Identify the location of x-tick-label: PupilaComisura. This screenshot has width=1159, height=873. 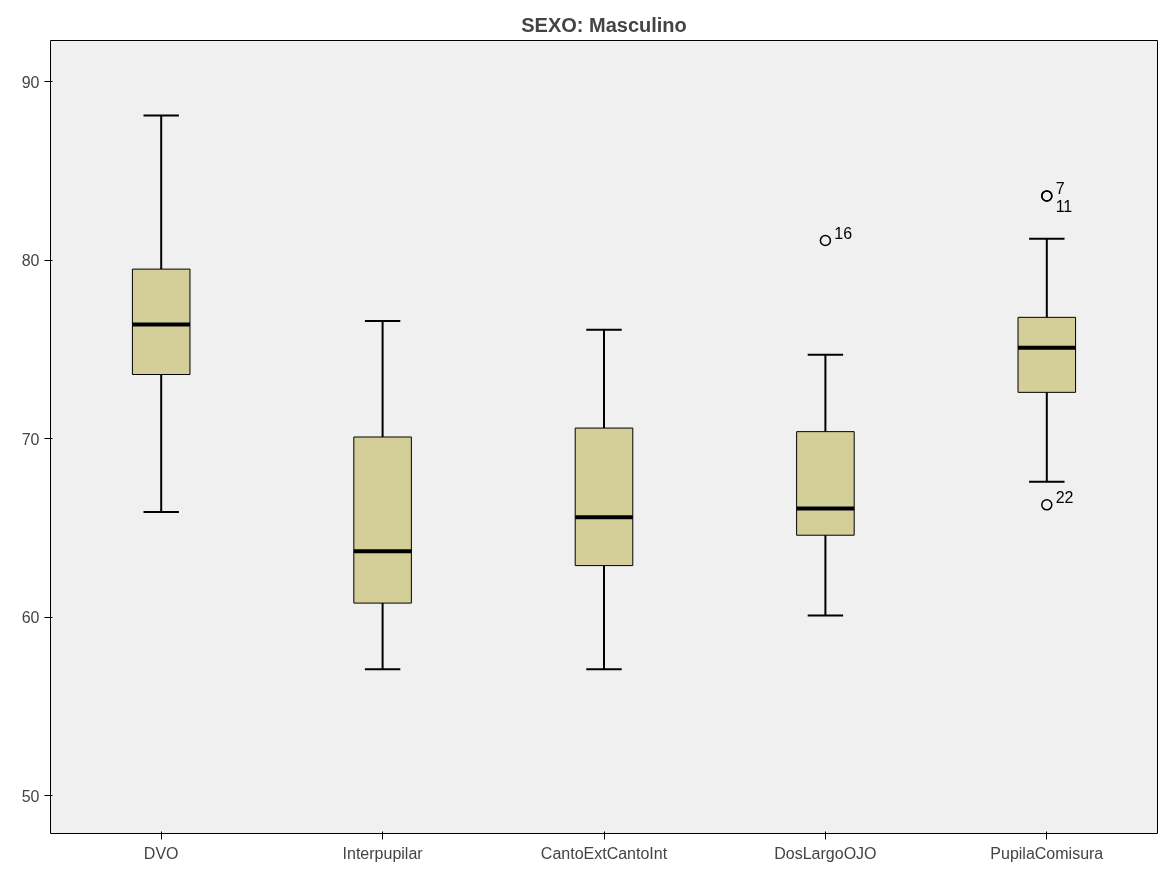
(1047, 853).